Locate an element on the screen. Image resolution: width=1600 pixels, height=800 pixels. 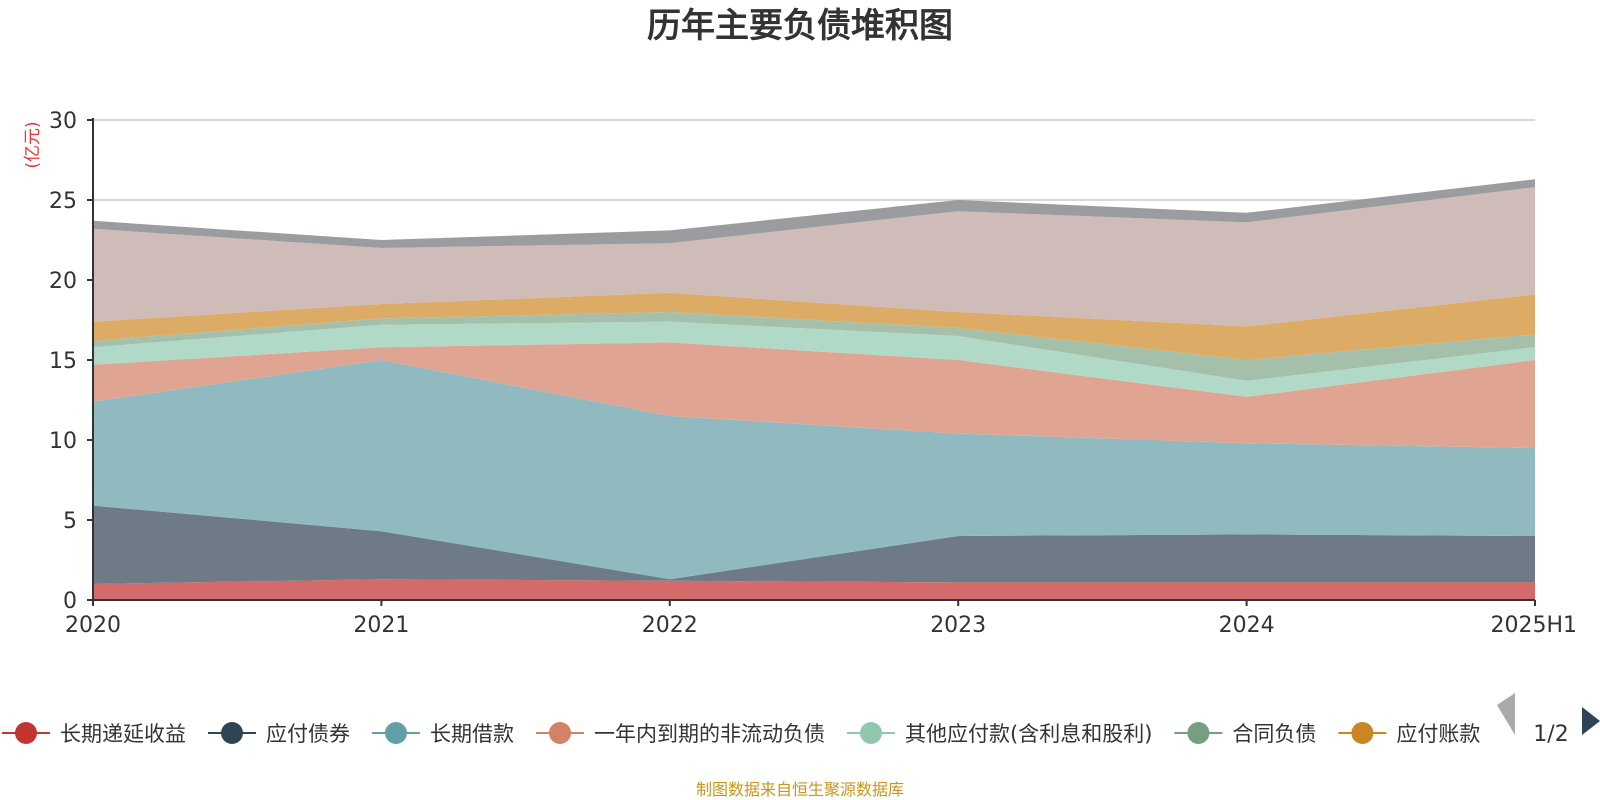
legend-item: 应付账款 is located at coordinates (1409, 734).